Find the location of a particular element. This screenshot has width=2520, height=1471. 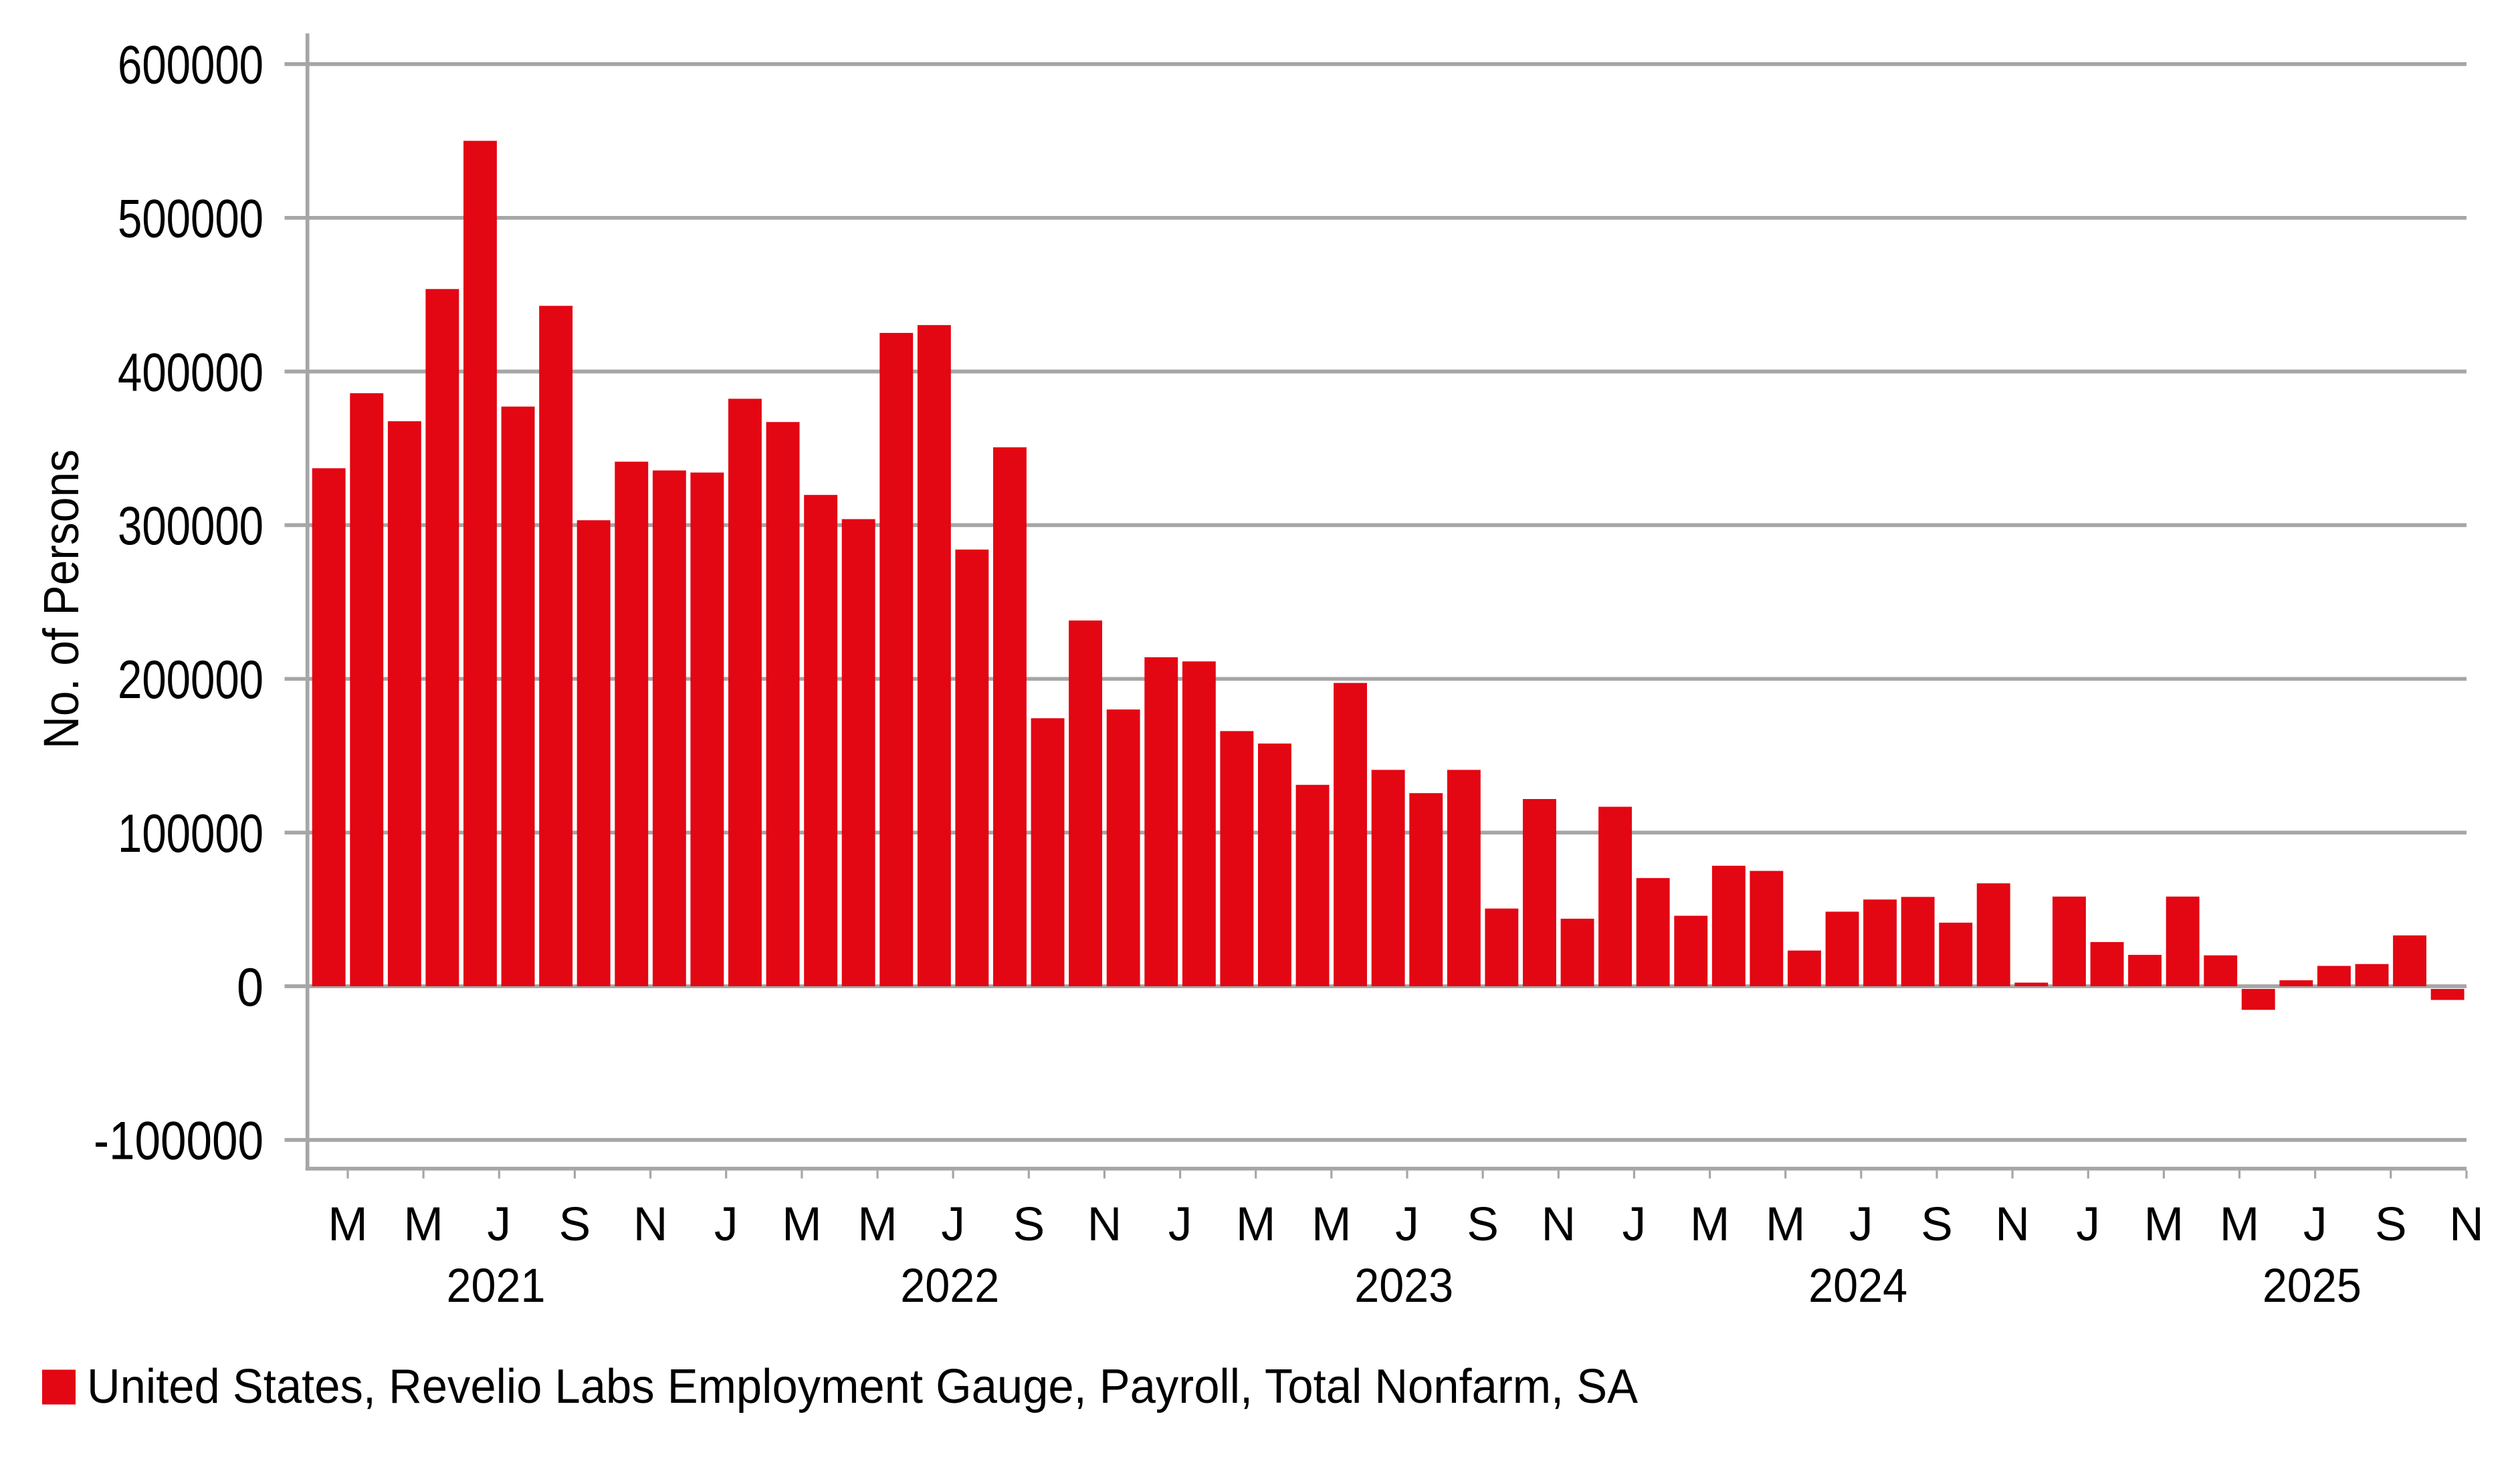

svg-text: 400000 is located at coordinates (191, 372).